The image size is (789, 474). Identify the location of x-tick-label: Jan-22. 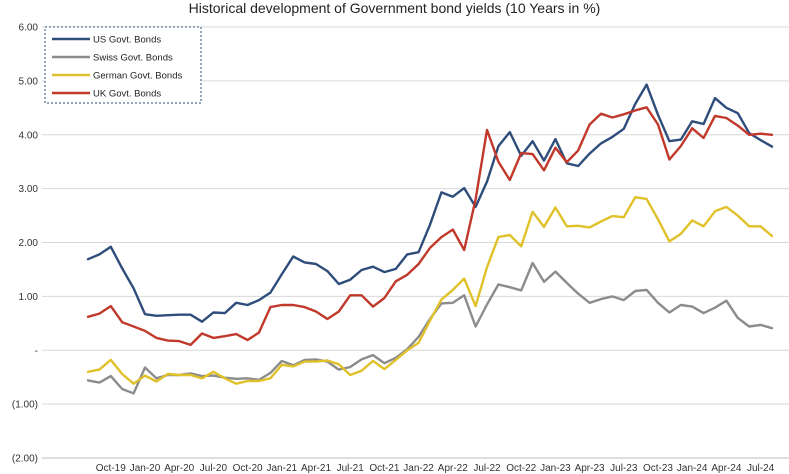
(418, 468).